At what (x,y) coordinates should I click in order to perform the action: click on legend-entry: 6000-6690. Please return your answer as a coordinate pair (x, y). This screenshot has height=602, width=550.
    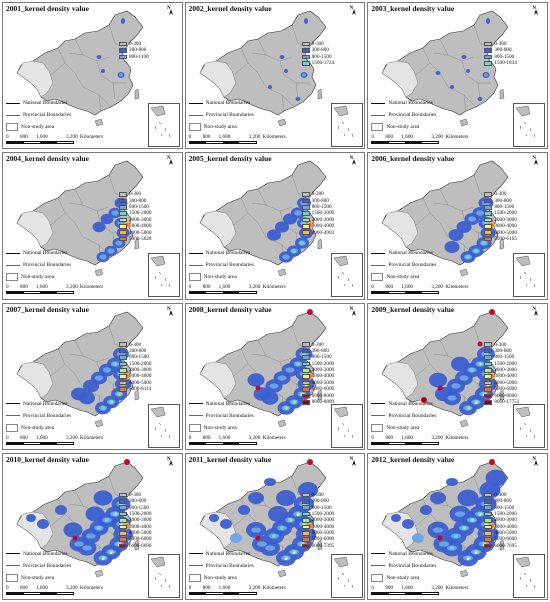
    Looking at the image, I should click on (135, 546).